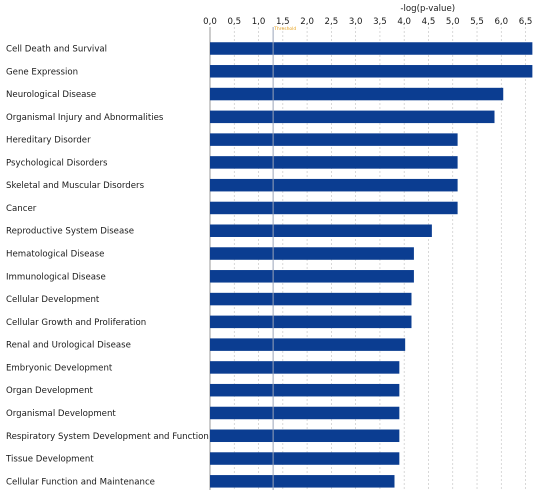 The width and height of the screenshot is (550, 498). Describe the element at coordinates (526, 22) in the screenshot. I see `x-tick-label: 6,5` at that location.